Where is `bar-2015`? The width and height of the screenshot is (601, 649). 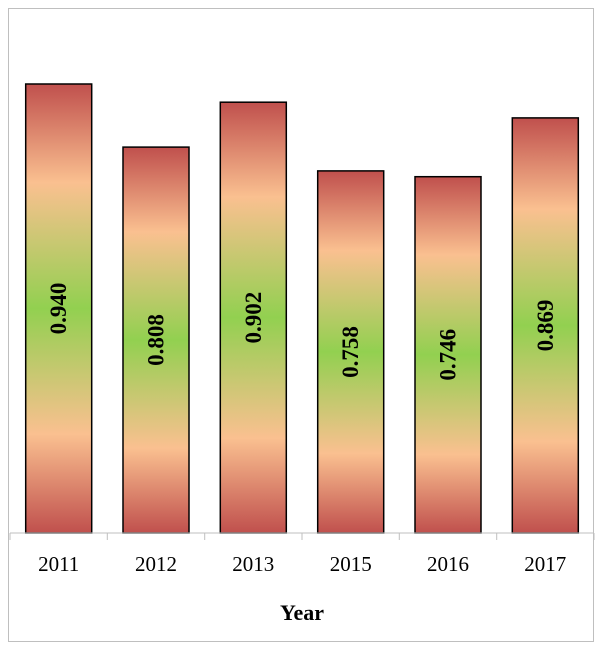 bar-2015 is located at coordinates (350, 352).